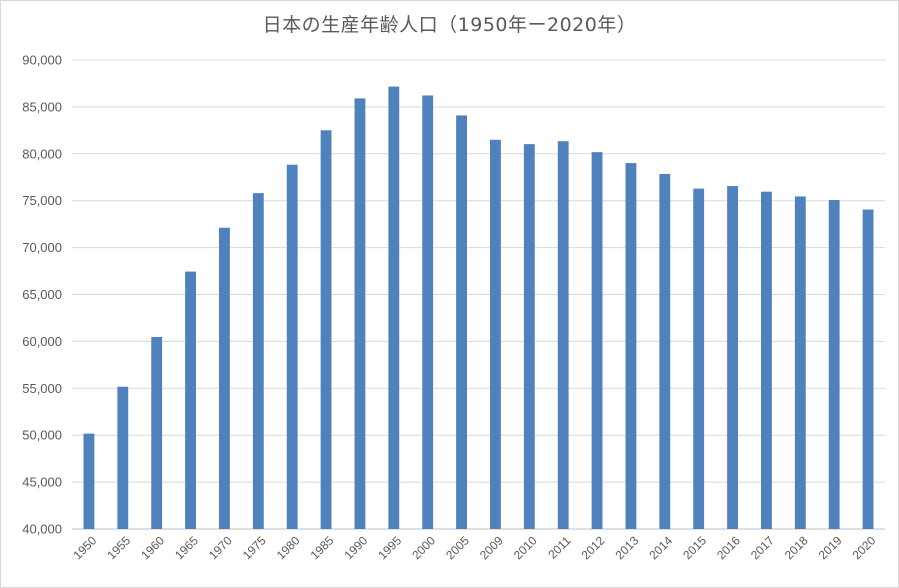 The width and height of the screenshot is (899, 588). What do you see at coordinates (42, 60) in the screenshot?
I see `y-tick-label: 90,000` at bounding box center [42, 60].